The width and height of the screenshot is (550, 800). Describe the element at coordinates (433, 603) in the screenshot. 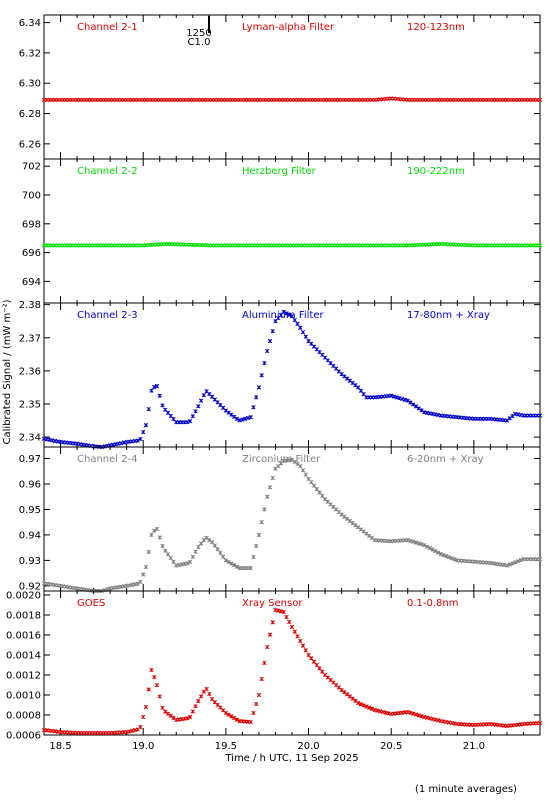

I see `band-label: 0.1-0.8nm` at that location.